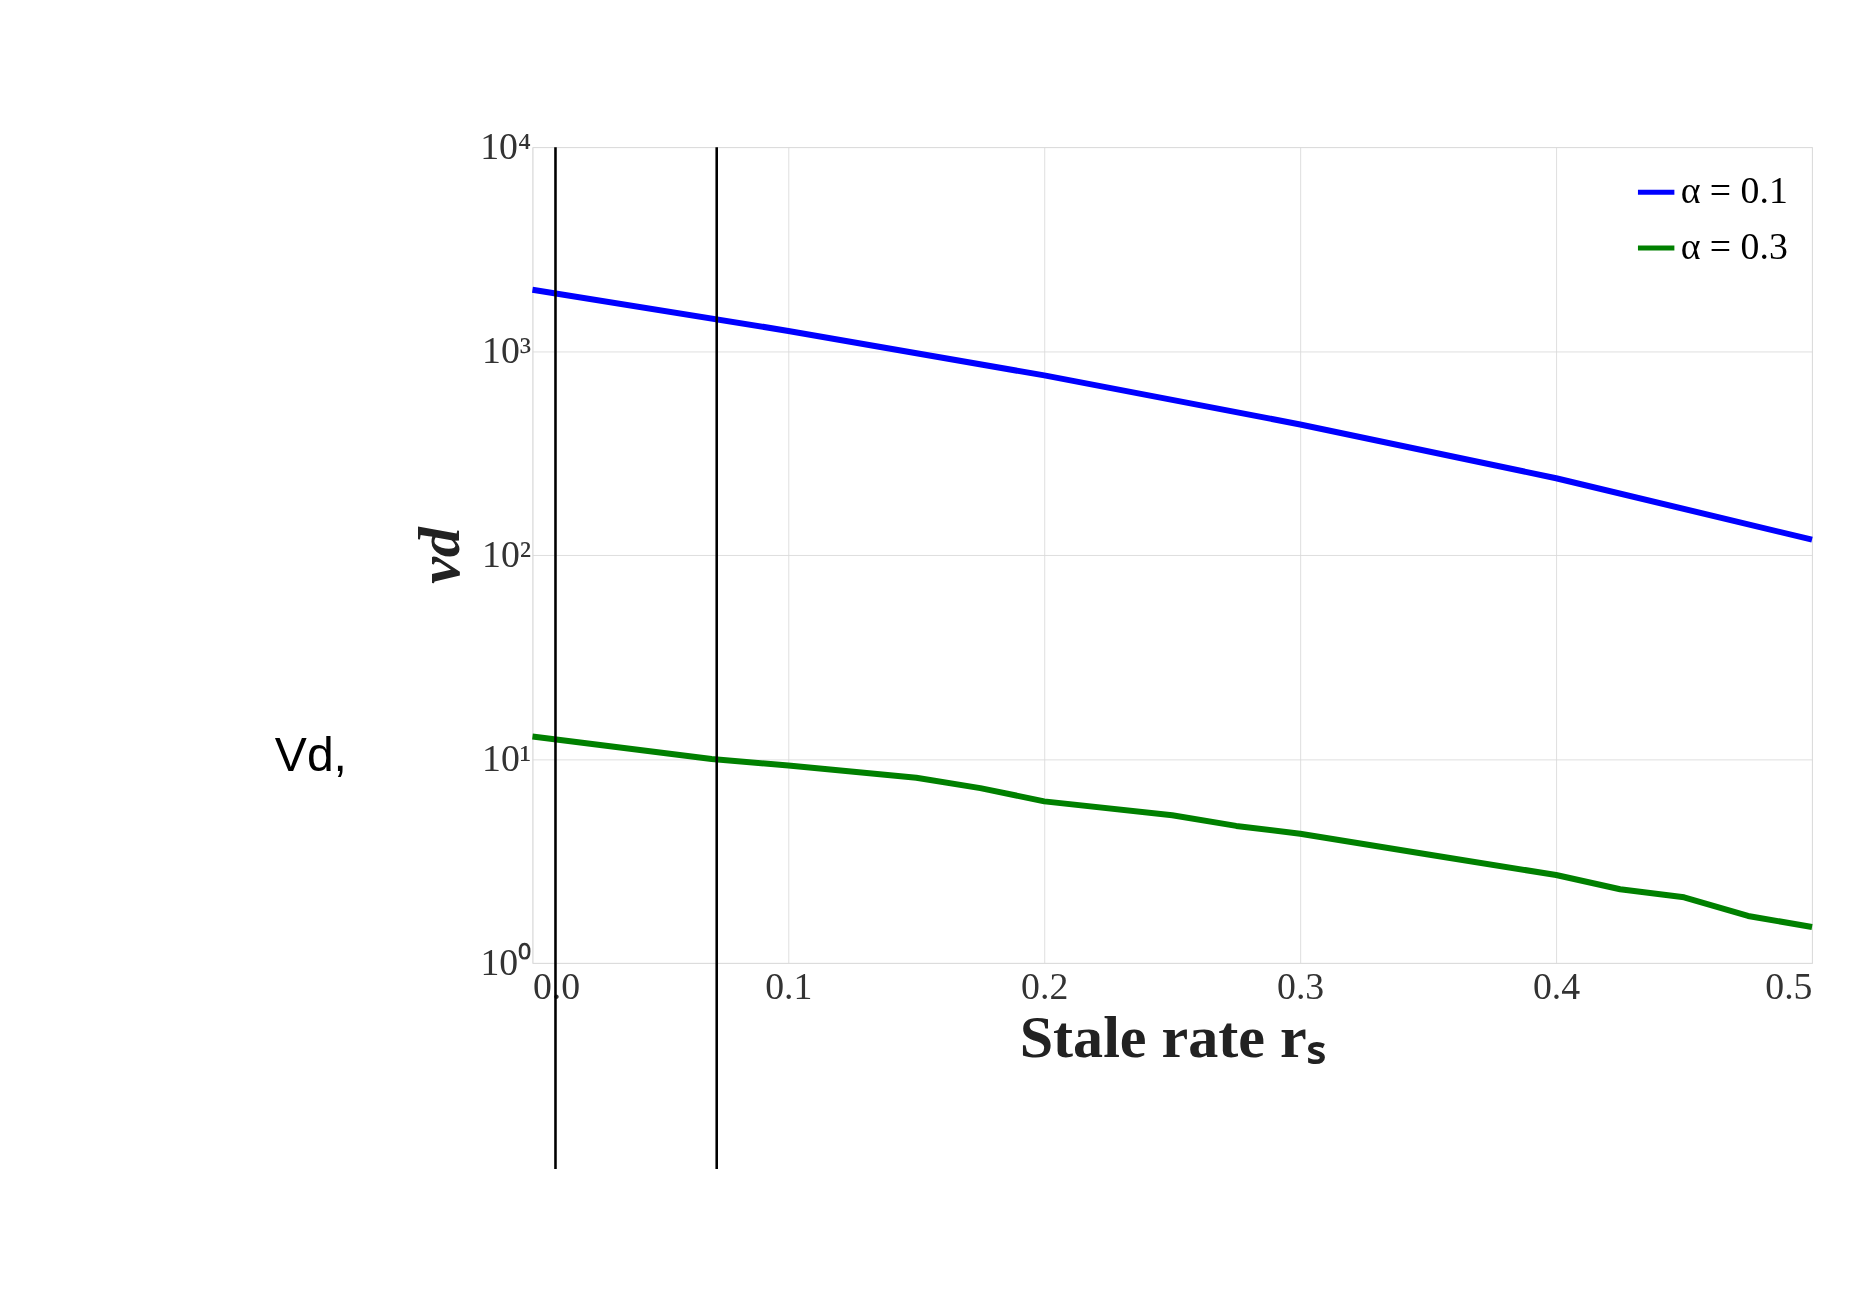 The height and width of the screenshot is (1299, 1867). I want to click on y-tick-label: 10², so click(507, 553).